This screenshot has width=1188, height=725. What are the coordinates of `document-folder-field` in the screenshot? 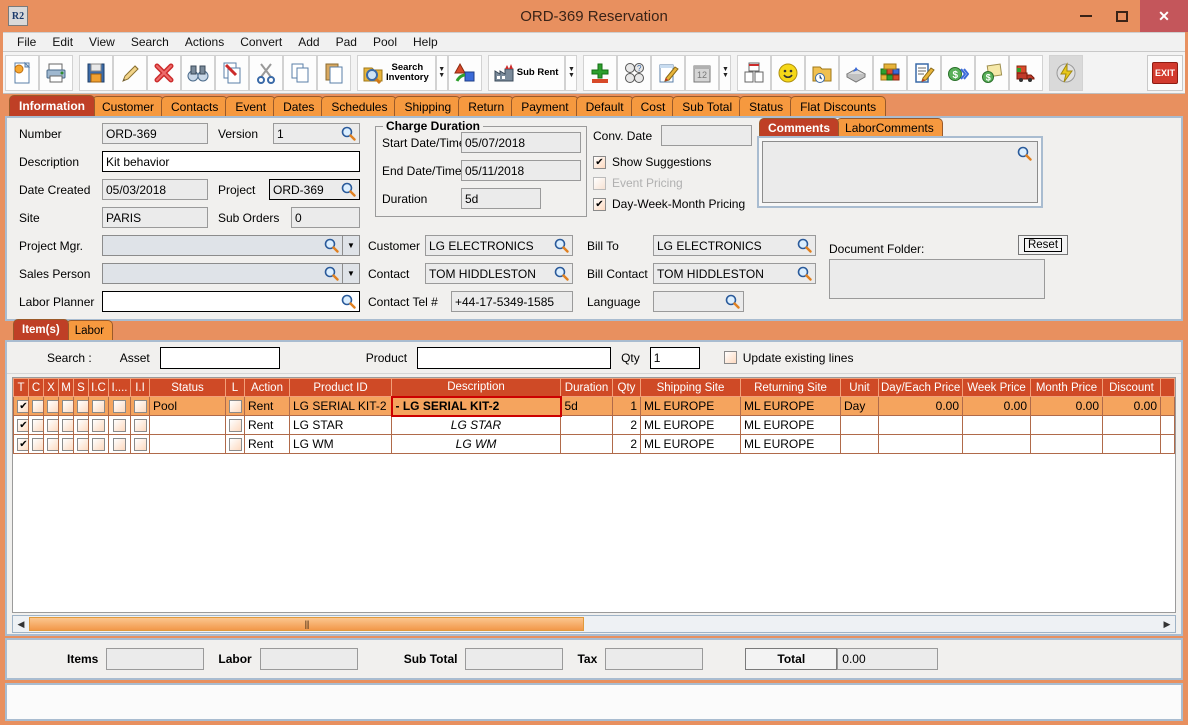 It's located at (937, 279).